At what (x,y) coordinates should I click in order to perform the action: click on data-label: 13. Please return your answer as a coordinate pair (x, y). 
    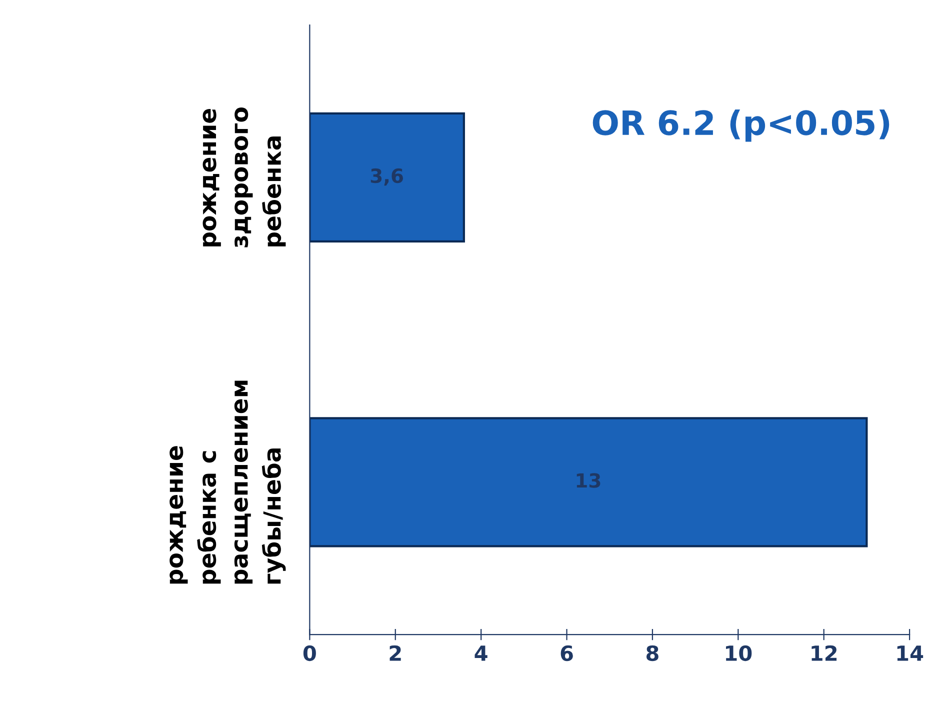
    Looking at the image, I should click on (588, 480).